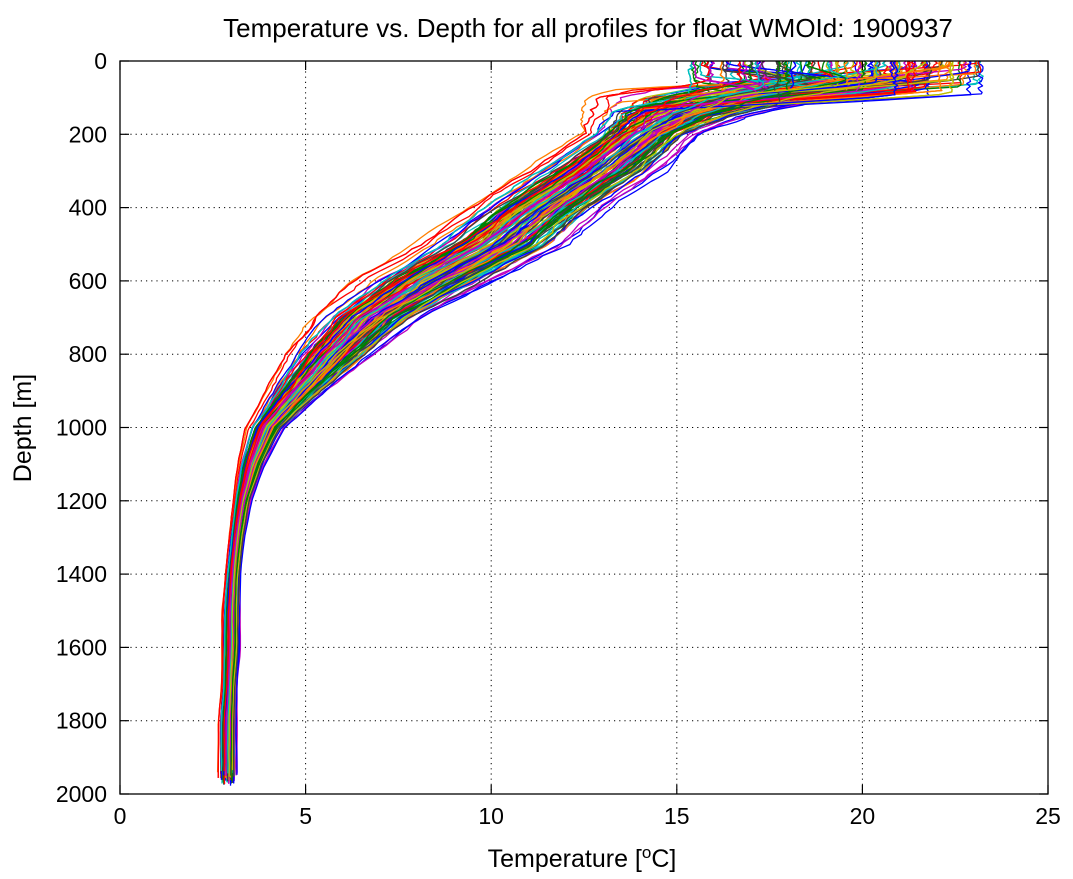  I want to click on x-tick-label: 0, so click(120, 816).